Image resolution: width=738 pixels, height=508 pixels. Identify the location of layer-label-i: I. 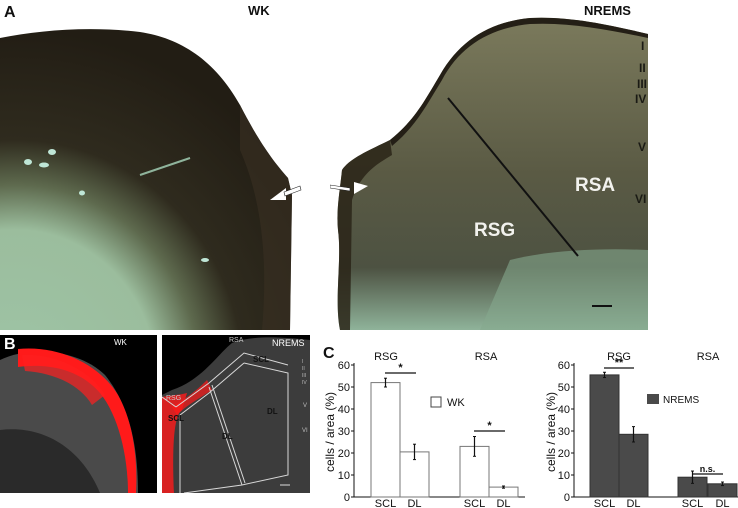
(643, 46).